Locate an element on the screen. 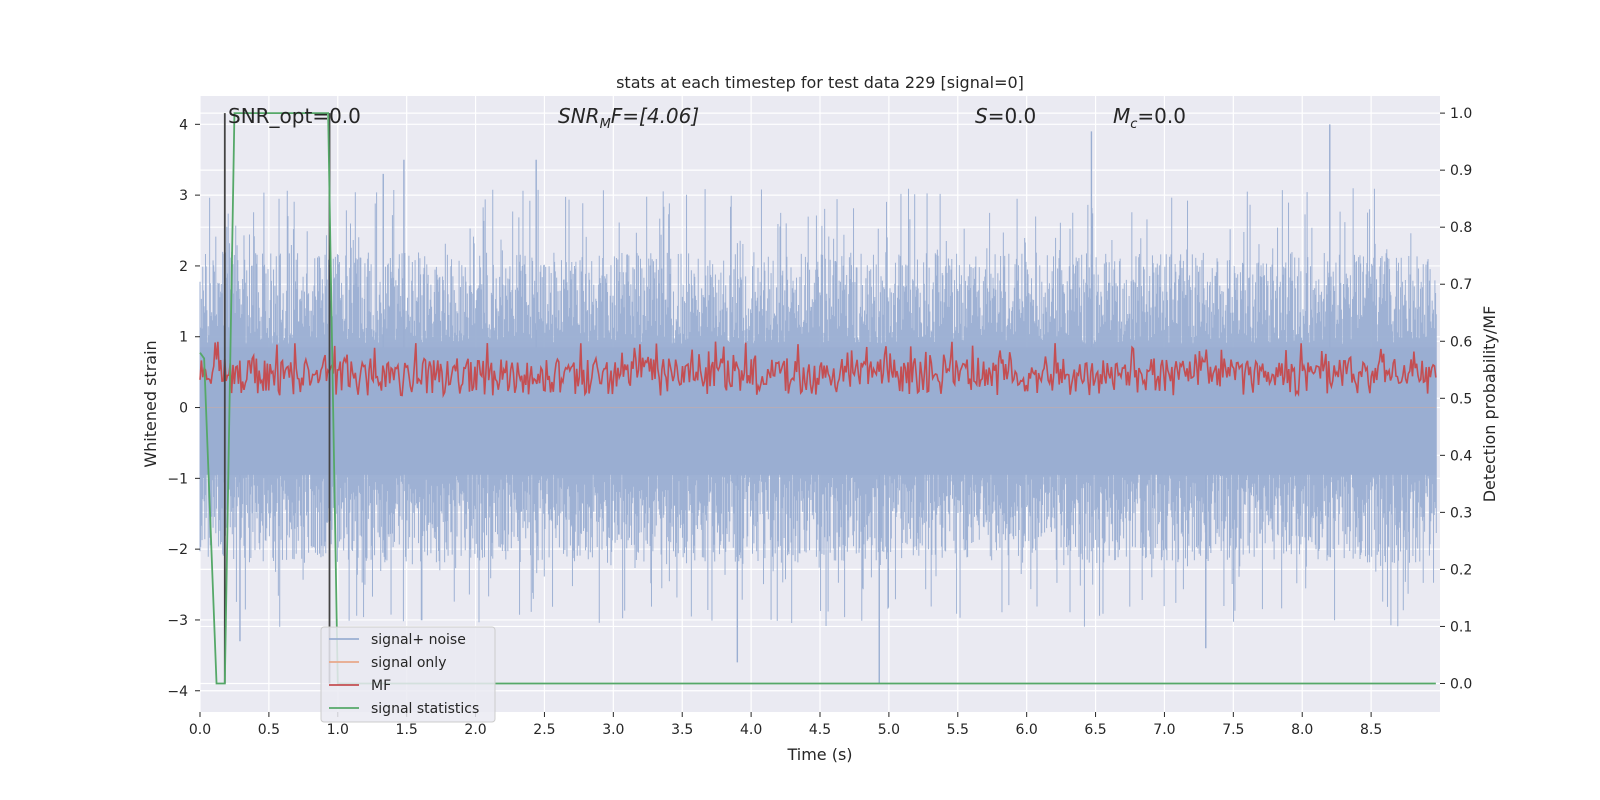 Image resolution: width=1600 pixels, height=800 pixels. y-right-tick-label: 0.9 is located at coordinates (1461, 171).